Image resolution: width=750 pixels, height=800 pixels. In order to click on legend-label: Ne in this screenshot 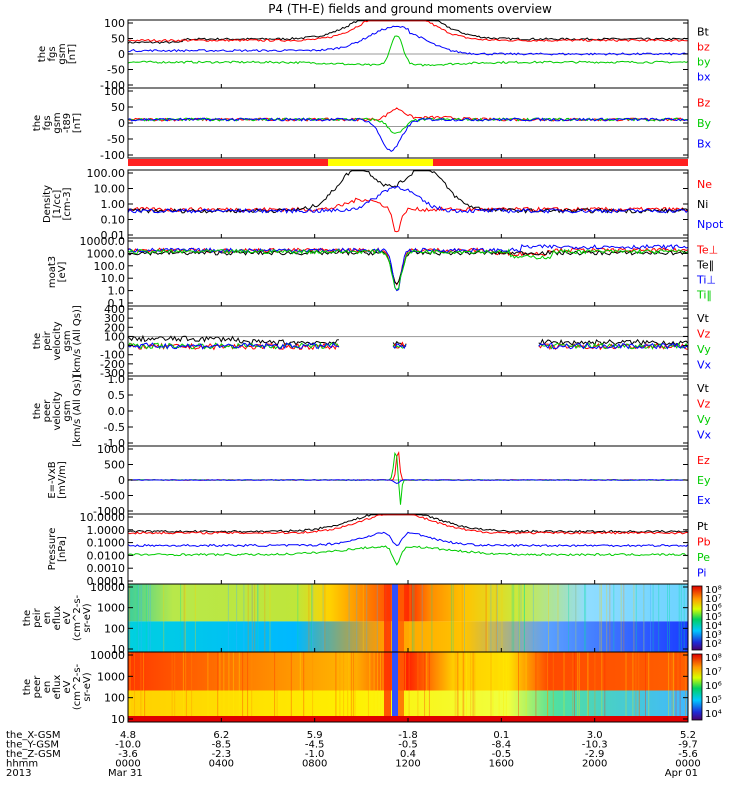, I will do `click(704, 184)`.